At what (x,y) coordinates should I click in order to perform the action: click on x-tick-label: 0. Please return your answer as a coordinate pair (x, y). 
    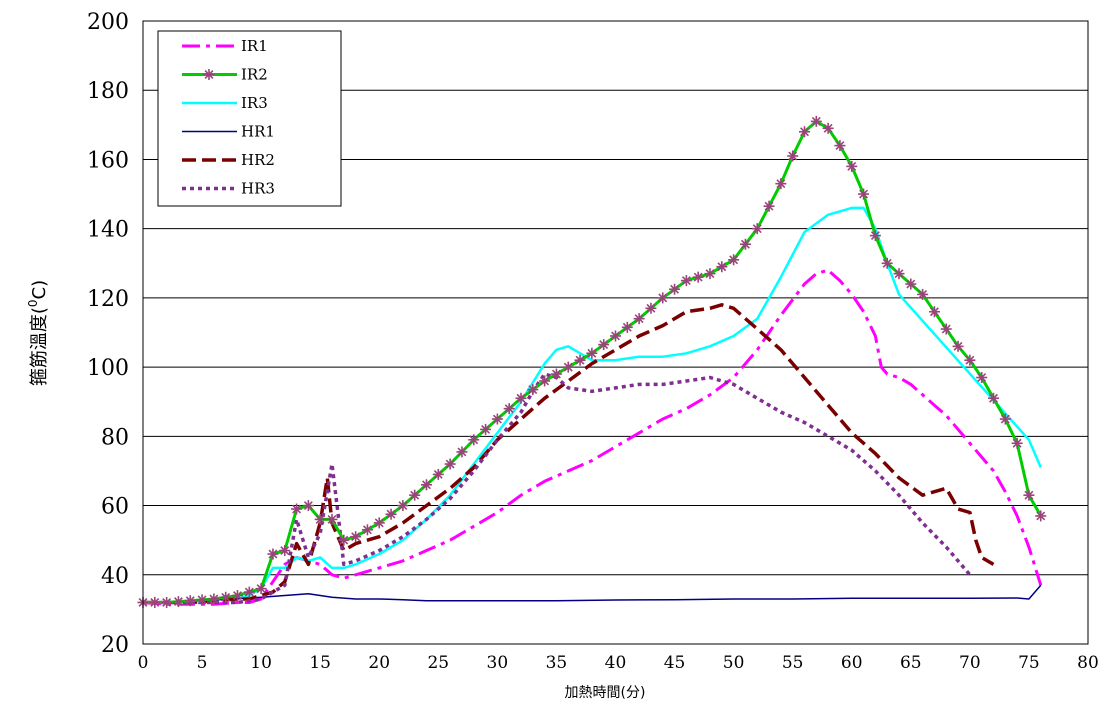
    Looking at the image, I should click on (143, 663).